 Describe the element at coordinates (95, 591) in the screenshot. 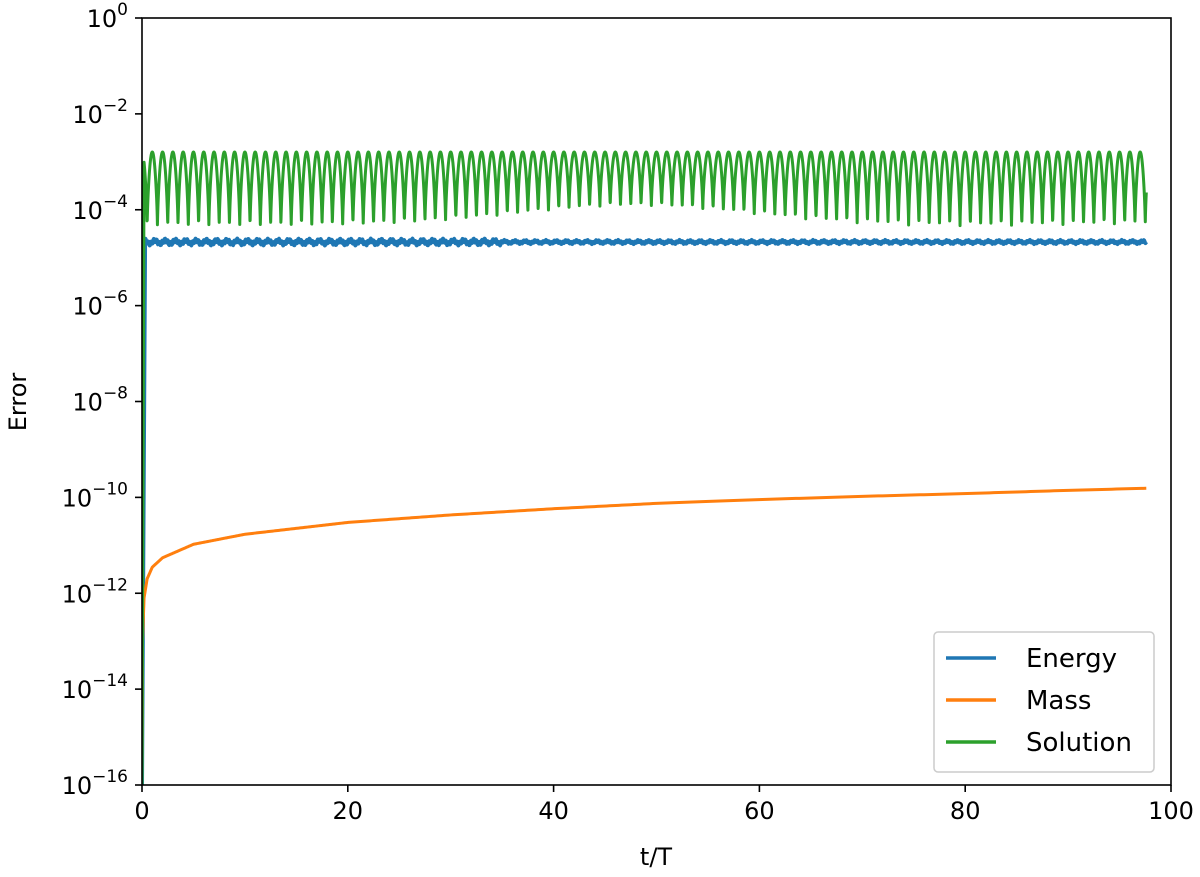

I see `y-tick-label: 10⁻¹²` at that location.